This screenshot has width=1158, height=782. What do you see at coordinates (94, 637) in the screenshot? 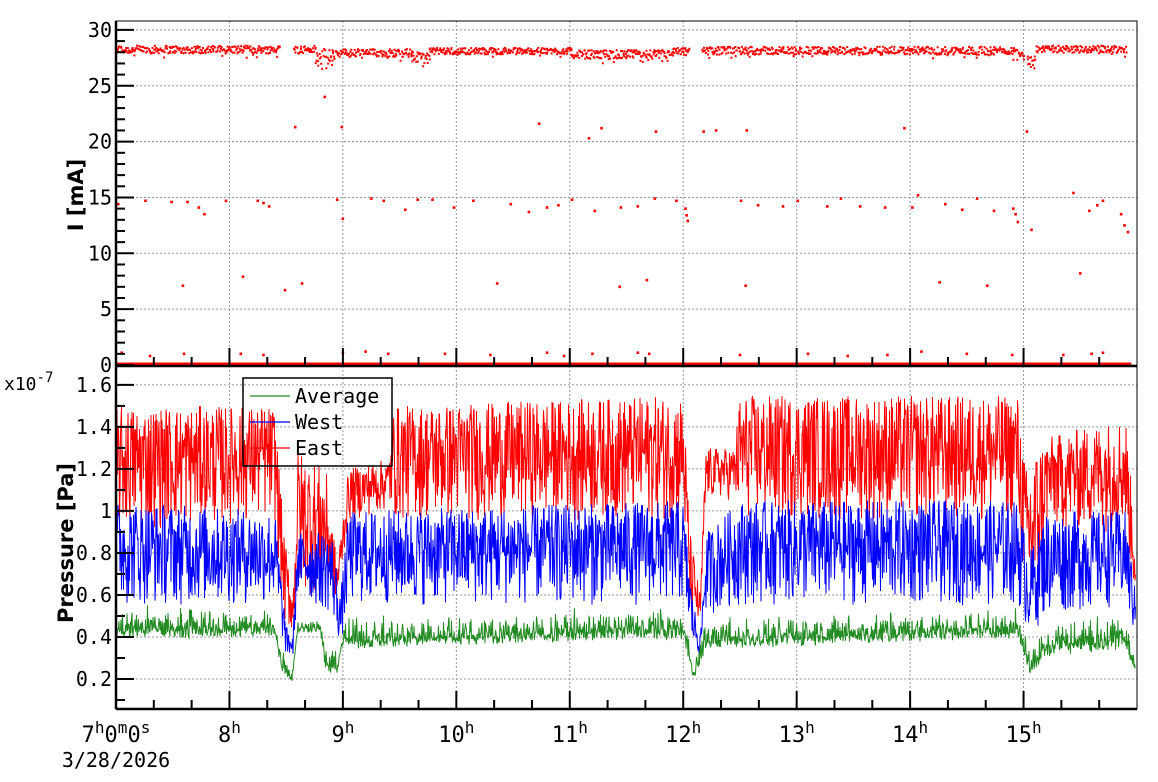
I see `pressure-y-tick-label: 0.4` at bounding box center [94, 637].